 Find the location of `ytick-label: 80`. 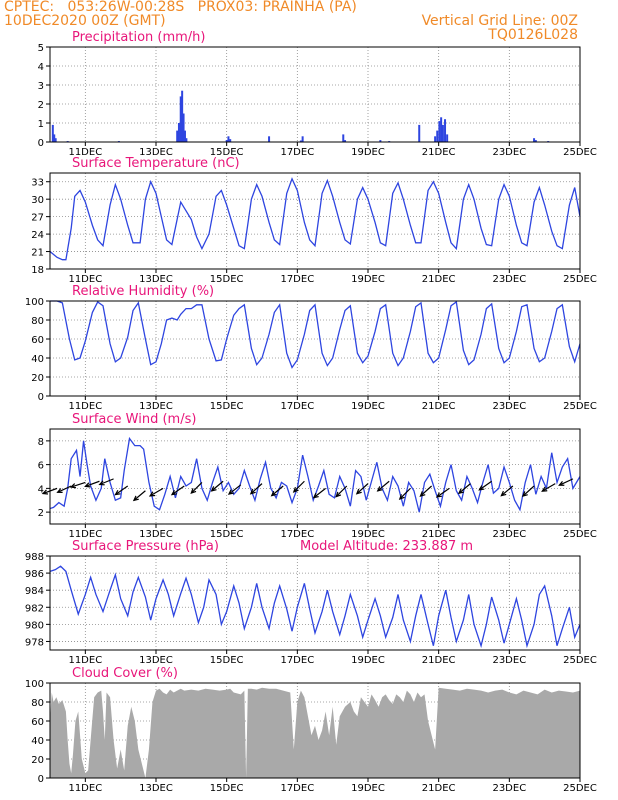

ytick-label: 80 is located at coordinates (37, 703).